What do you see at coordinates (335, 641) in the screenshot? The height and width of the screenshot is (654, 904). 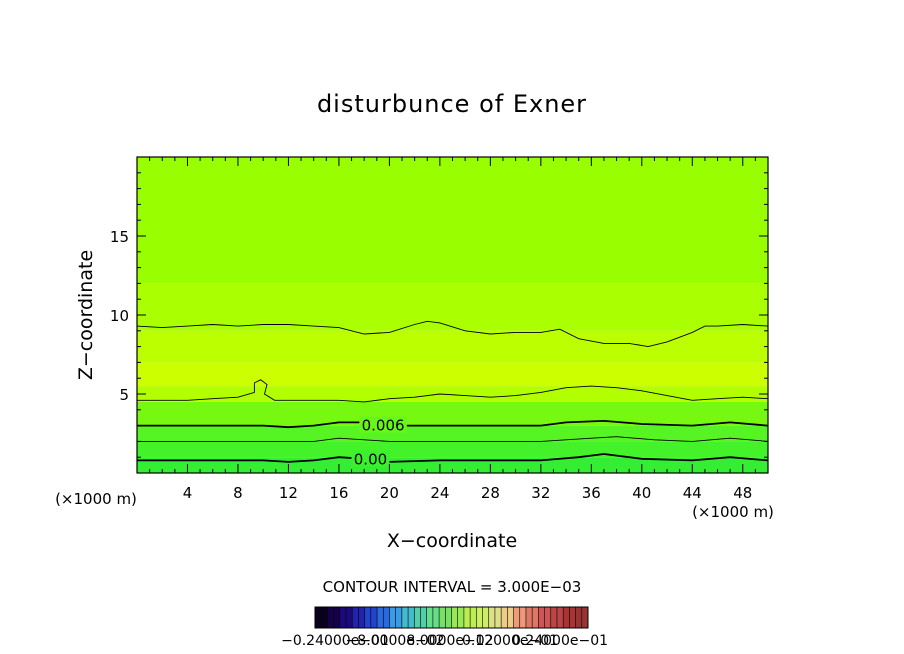 I see `colorbar-label: −0.24000e−01` at bounding box center [335, 641].